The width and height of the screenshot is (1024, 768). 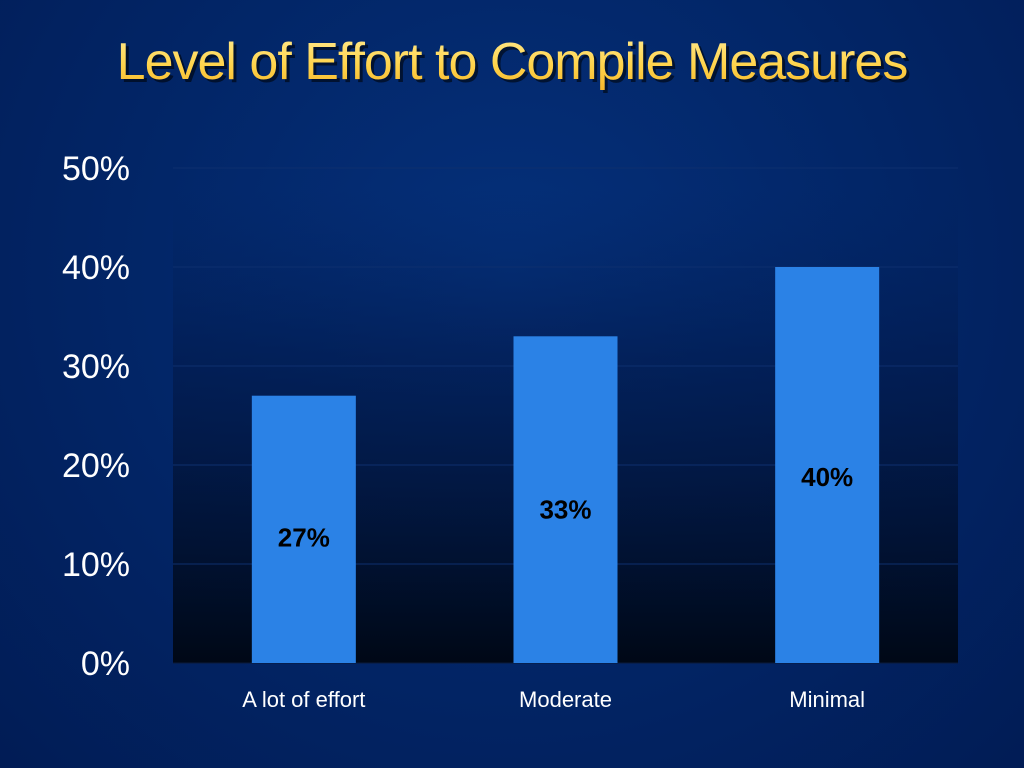 I want to click on data-label: 40%, so click(x=827, y=477).